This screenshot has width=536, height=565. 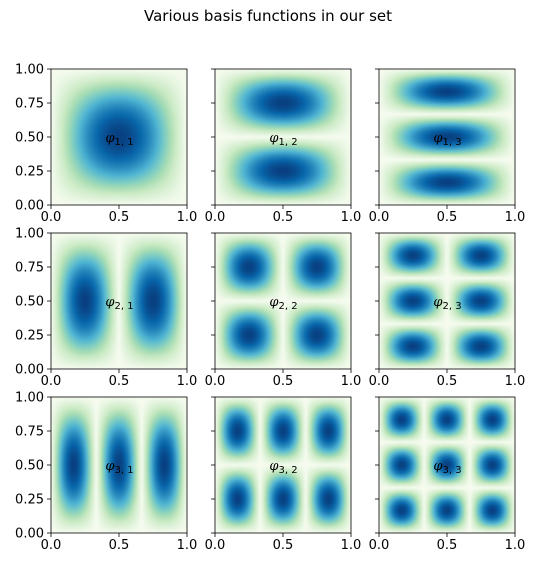 I want to click on basis-label-2-3: φ2, 3, so click(x=447, y=303).